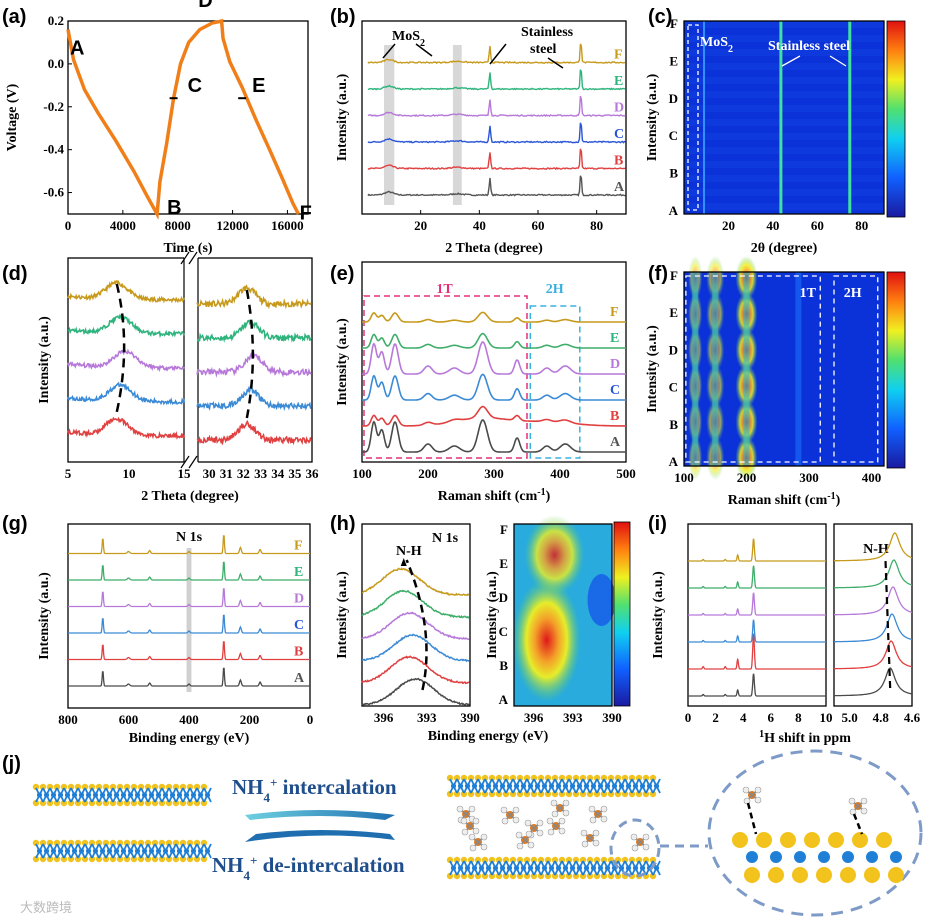 The image size is (931, 924). I want to click on y-axis-label-a: Voltage (V), so click(12, 117).